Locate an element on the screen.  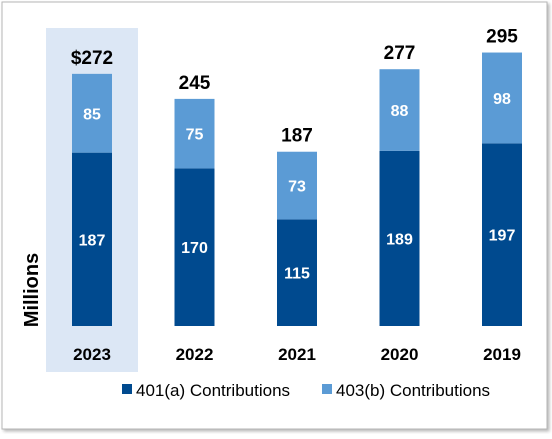
bar-segment-401a-2022 is located at coordinates (194, 247).